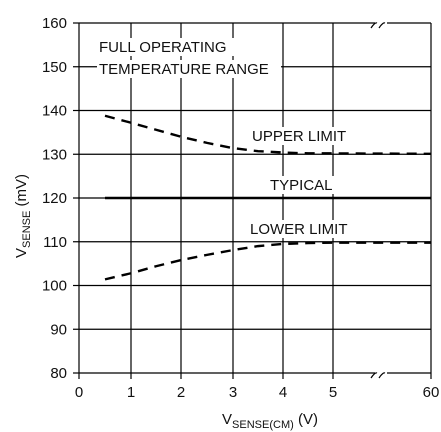 This screenshot has height=432, width=441. Describe the element at coordinates (27, 229) in the screenshot. I see `y-axis-title-sub: SENSE` at that location.